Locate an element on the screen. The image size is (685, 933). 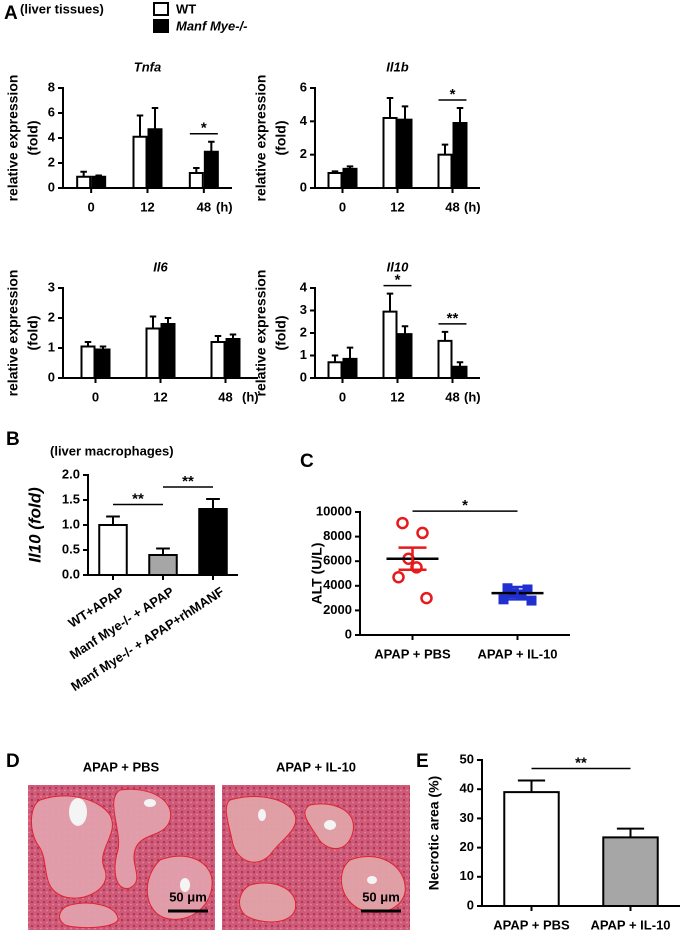
y-tick-label: 2.0 is located at coordinates (71, 473).